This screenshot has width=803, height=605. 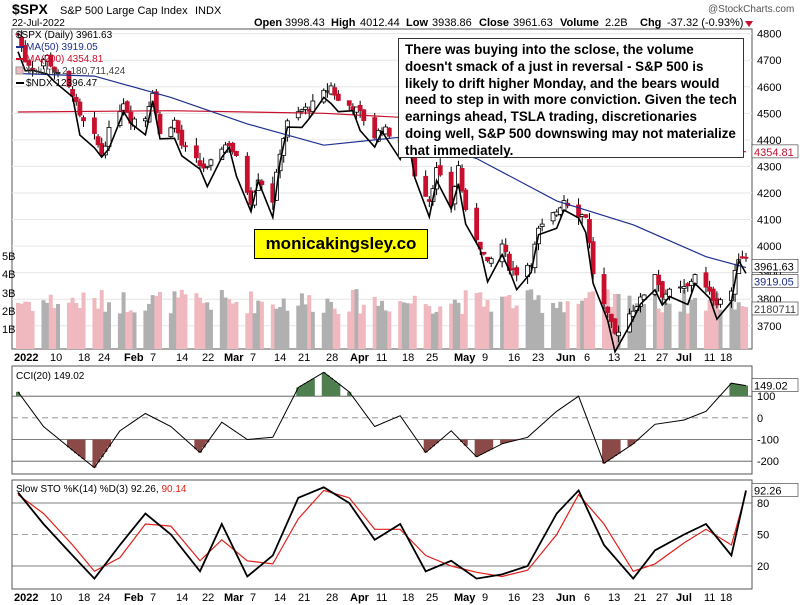 What do you see at coordinates (769, 88) in the screenshot?
I see `price-tick-label: 4600` at bounding box center [769, 88].